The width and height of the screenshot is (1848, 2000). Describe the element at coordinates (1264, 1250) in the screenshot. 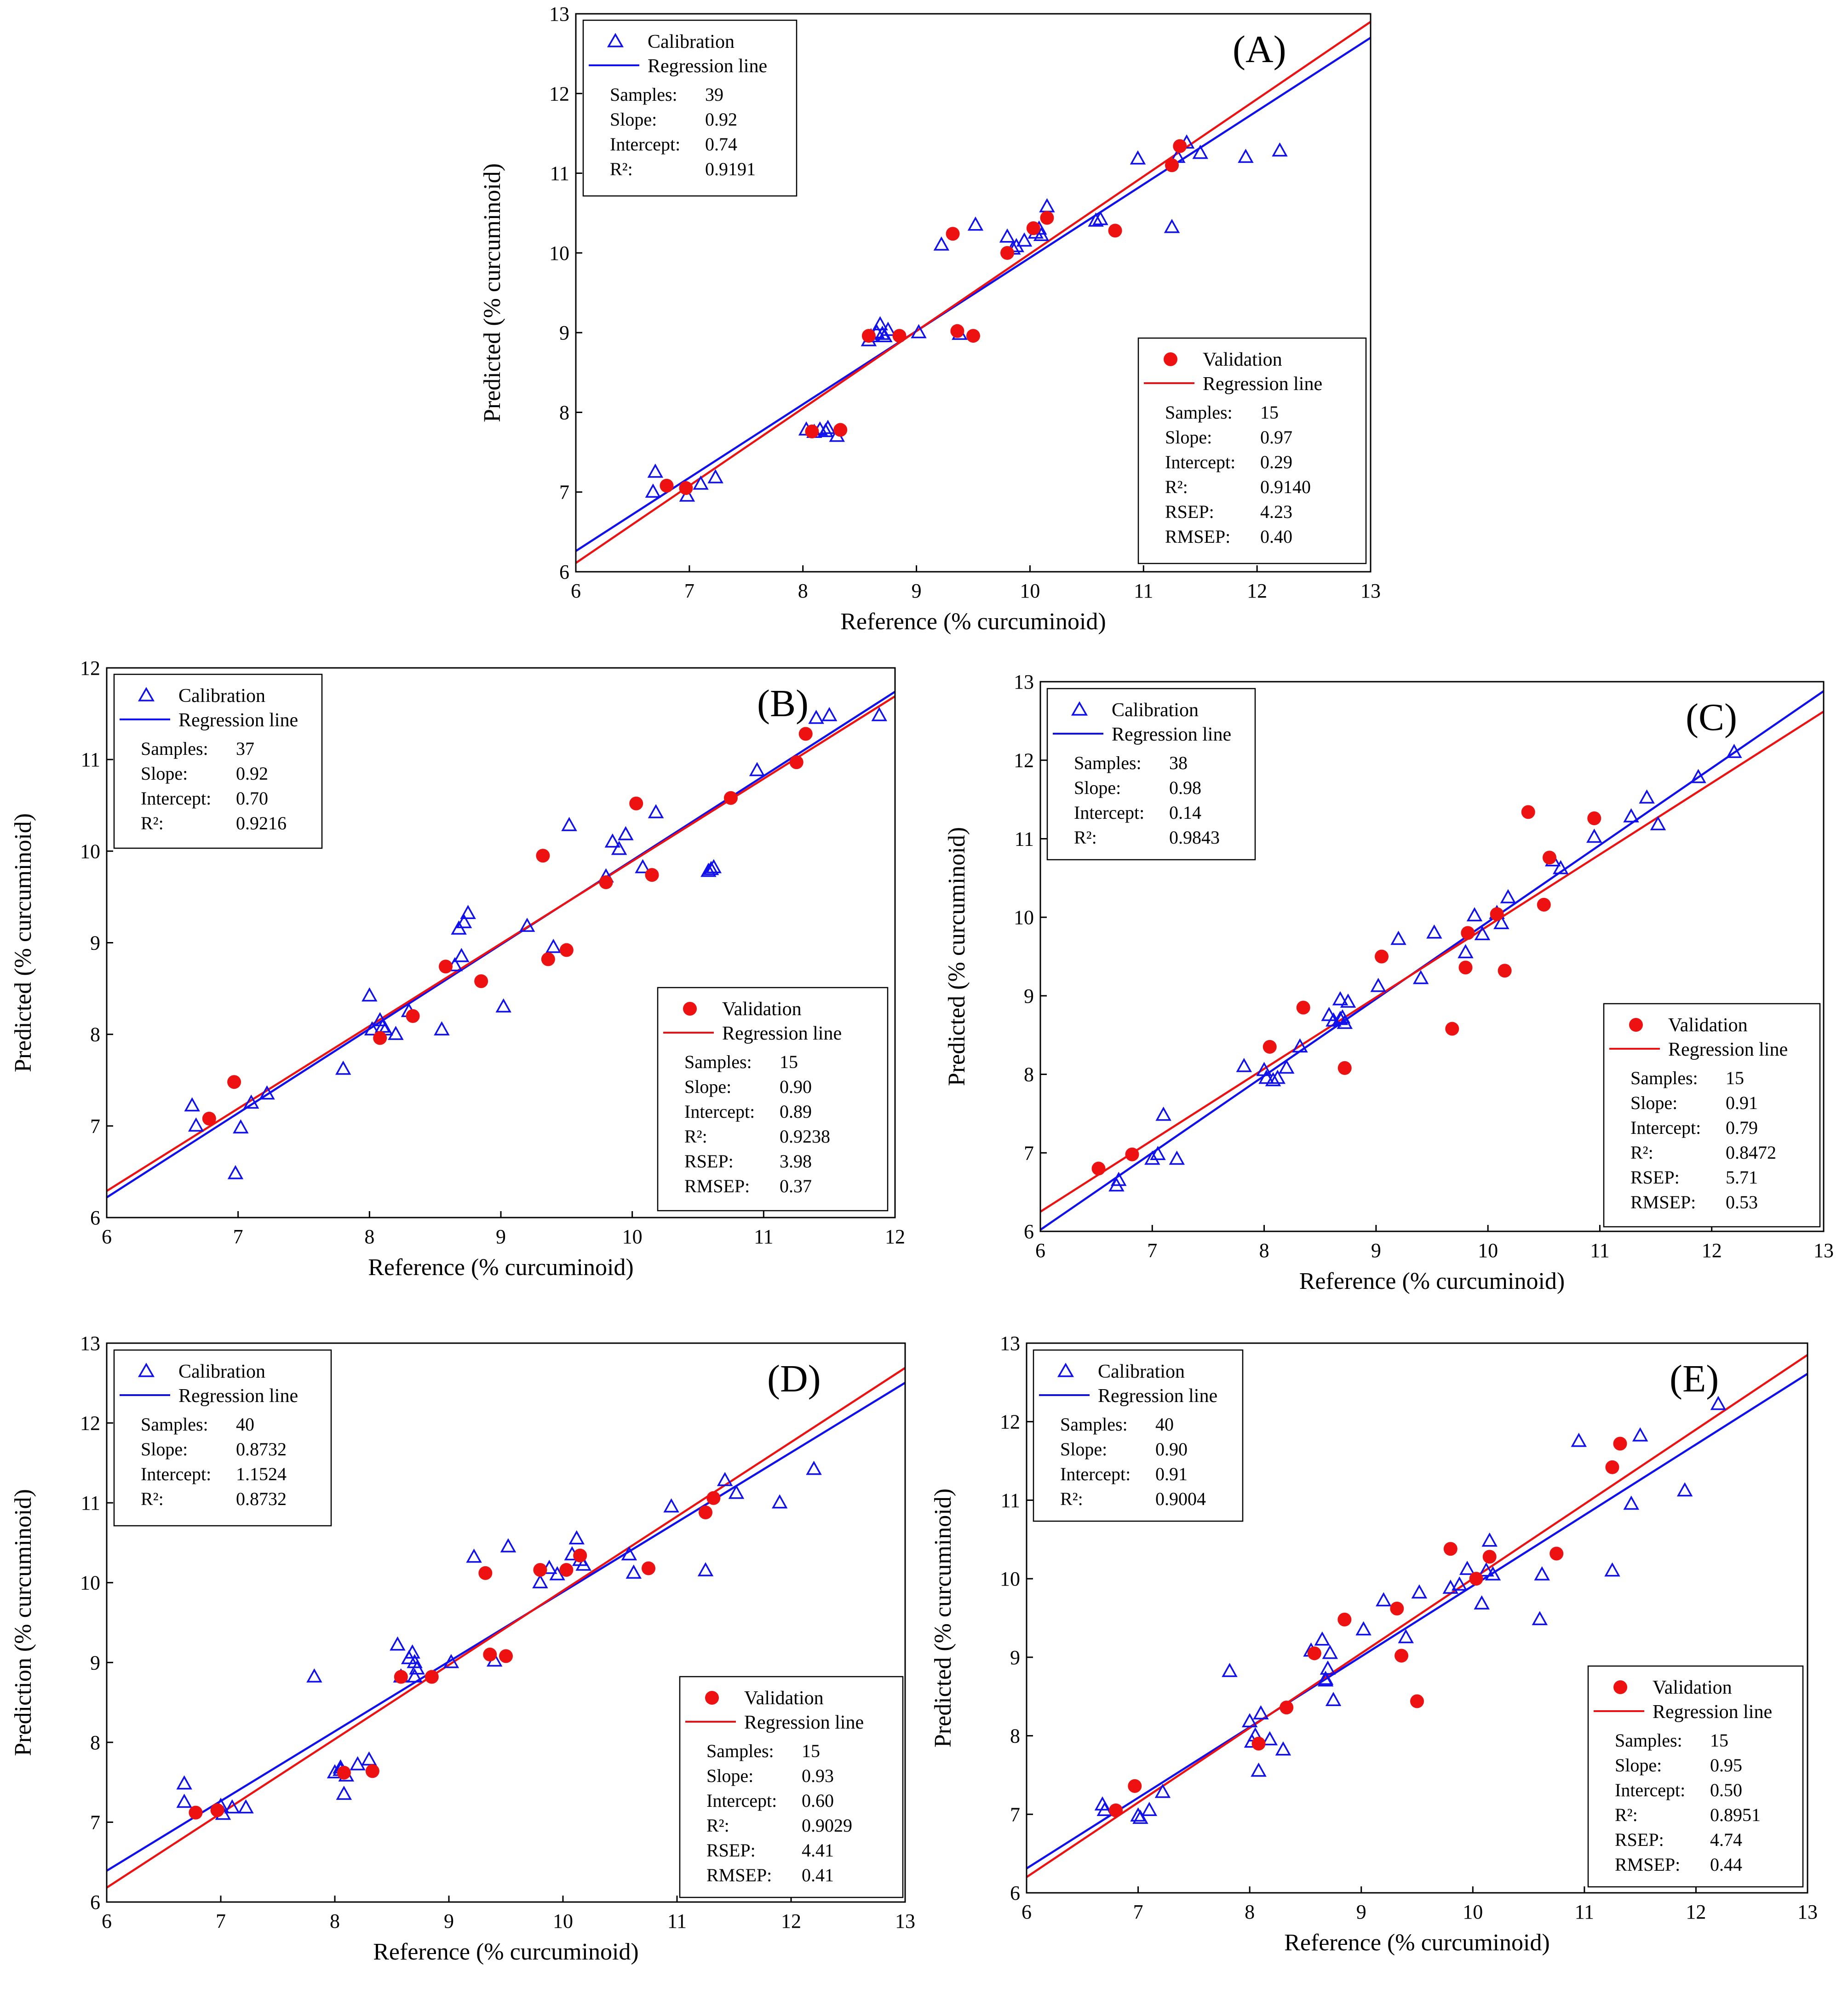

I see `panel-c-x-tick-label: 8` at that location.